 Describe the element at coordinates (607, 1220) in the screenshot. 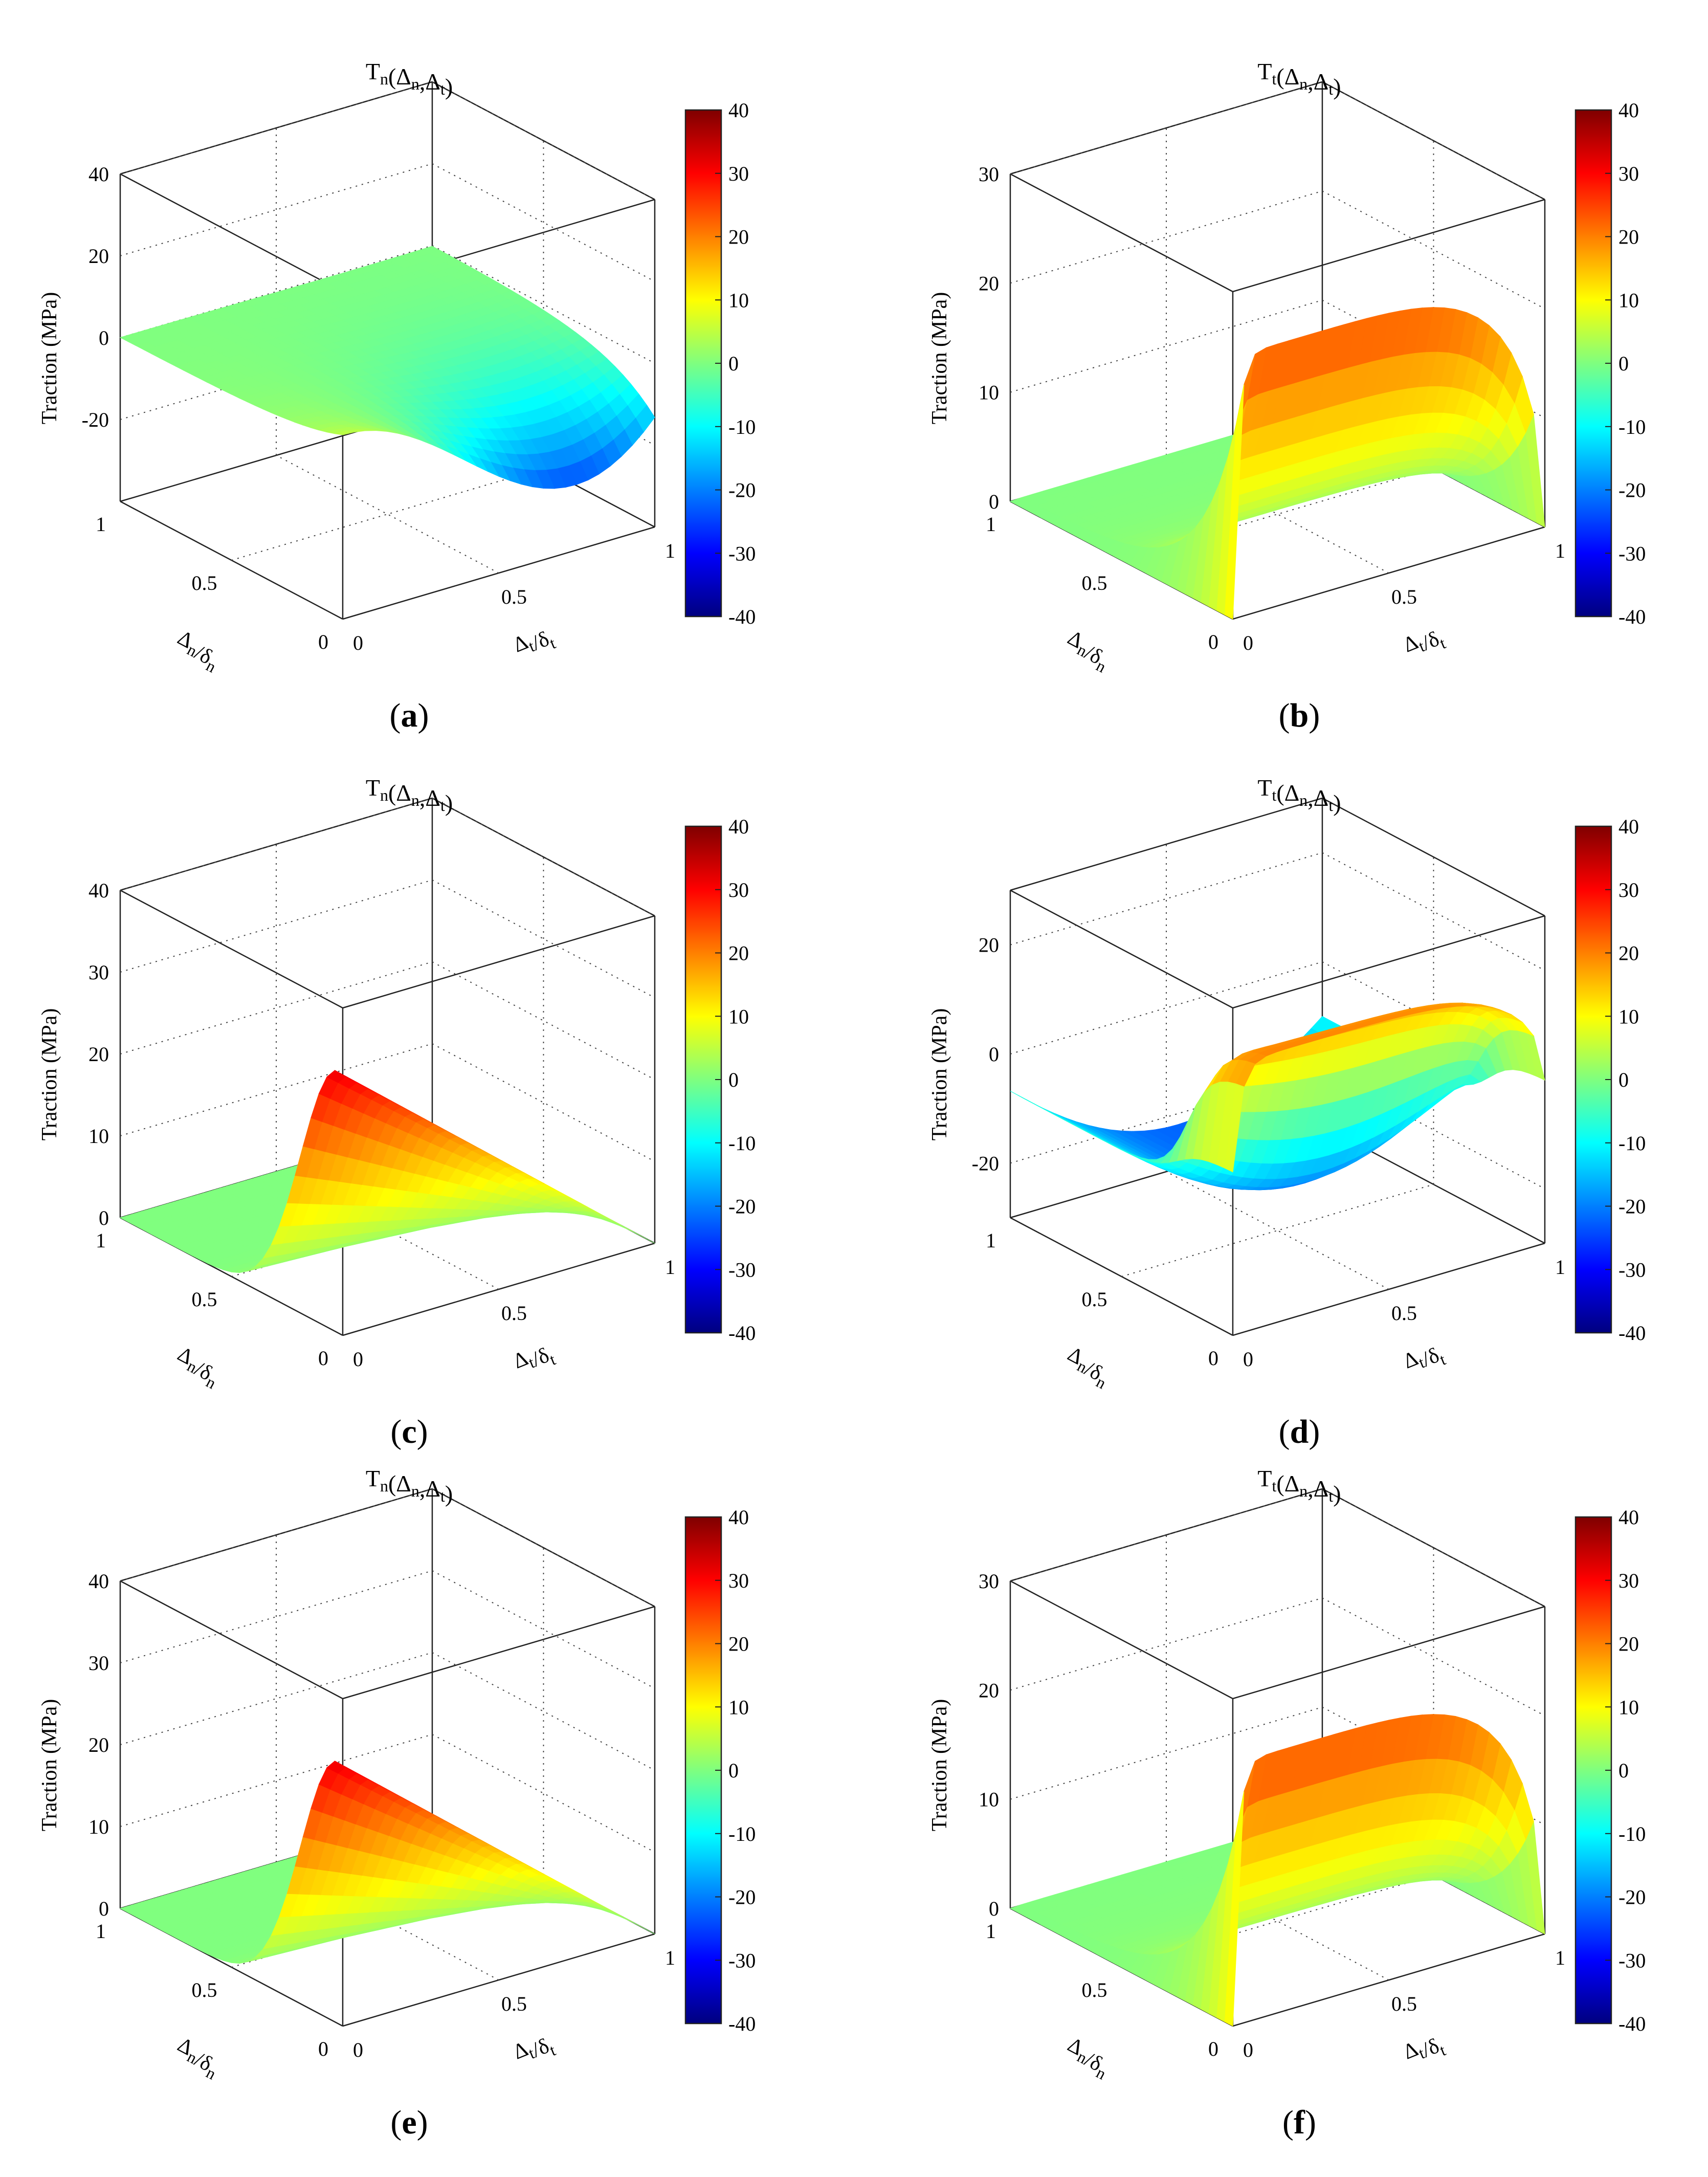

I see `surface-patch` at that location.